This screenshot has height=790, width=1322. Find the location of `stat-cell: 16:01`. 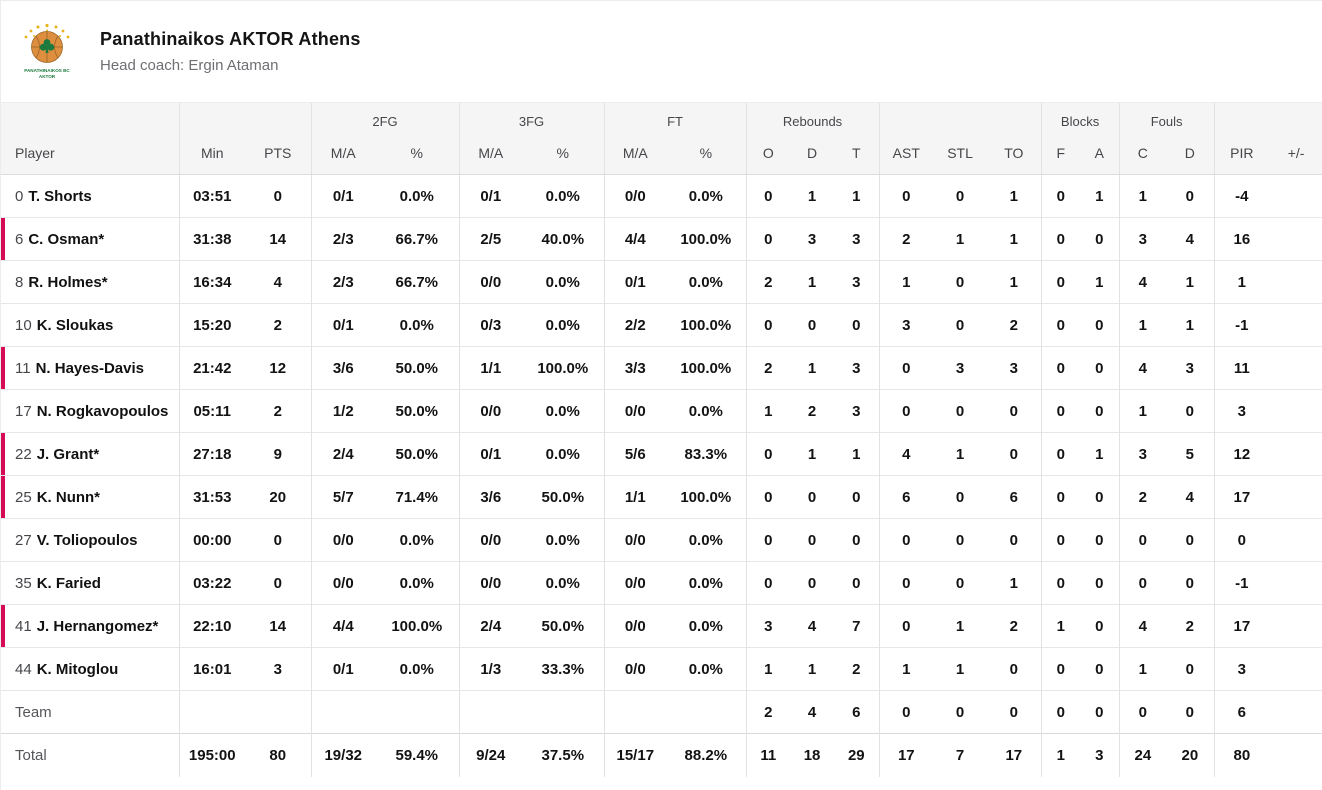

stat-cell: 16:01 is located at coordinates (211, 669).